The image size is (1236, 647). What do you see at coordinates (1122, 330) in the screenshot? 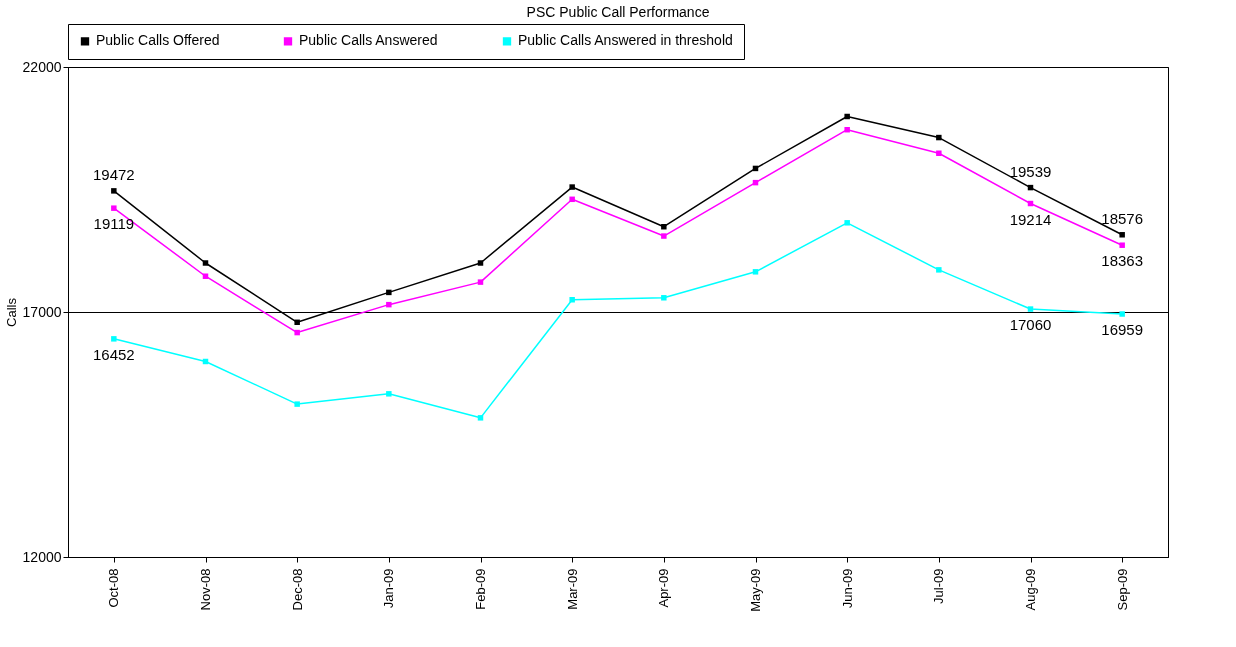
I see `data-label: 16959` at bounding box center [1122, 330].